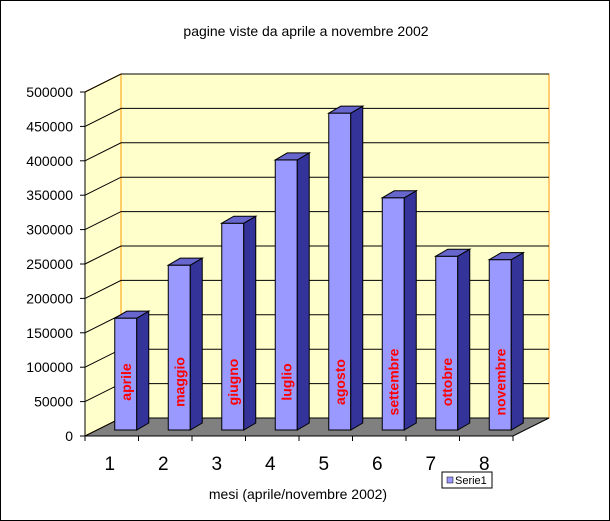  I want to click on legend: Serie1, so click(467, 480).